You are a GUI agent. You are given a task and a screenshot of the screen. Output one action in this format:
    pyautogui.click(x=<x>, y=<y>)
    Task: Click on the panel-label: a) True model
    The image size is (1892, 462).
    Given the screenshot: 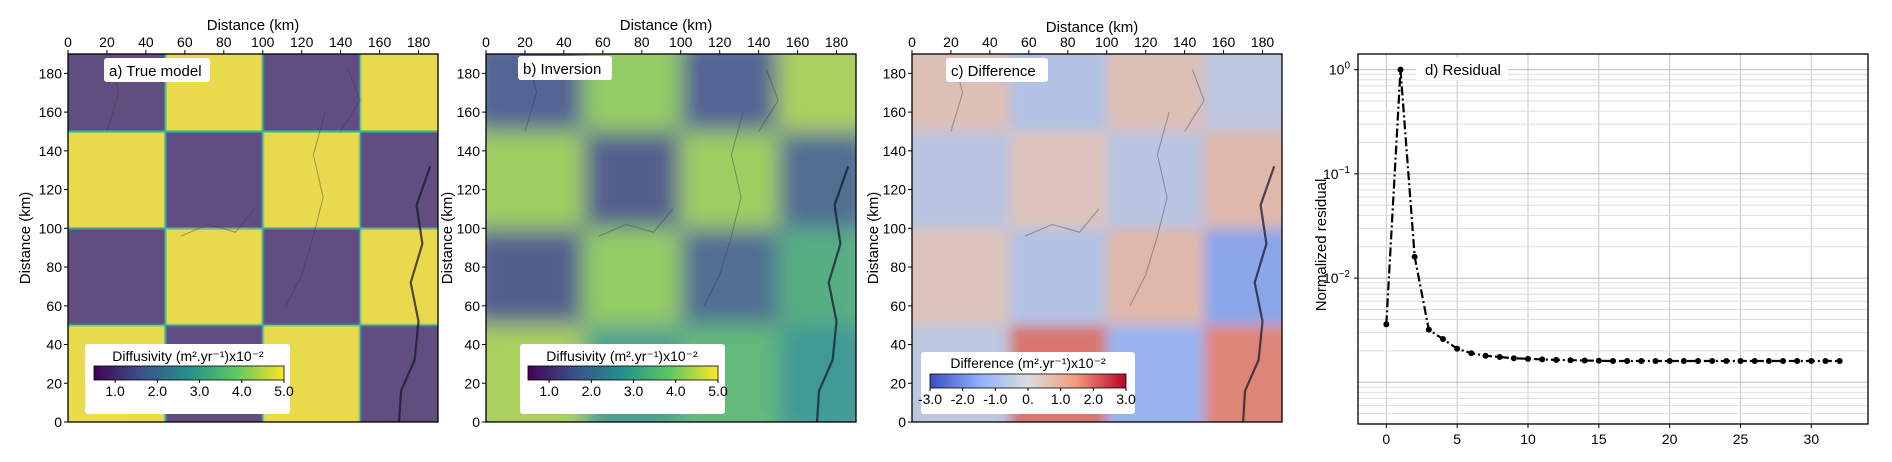 What is the action you would take?
    pyautogui.click(x=155, y=71)
    